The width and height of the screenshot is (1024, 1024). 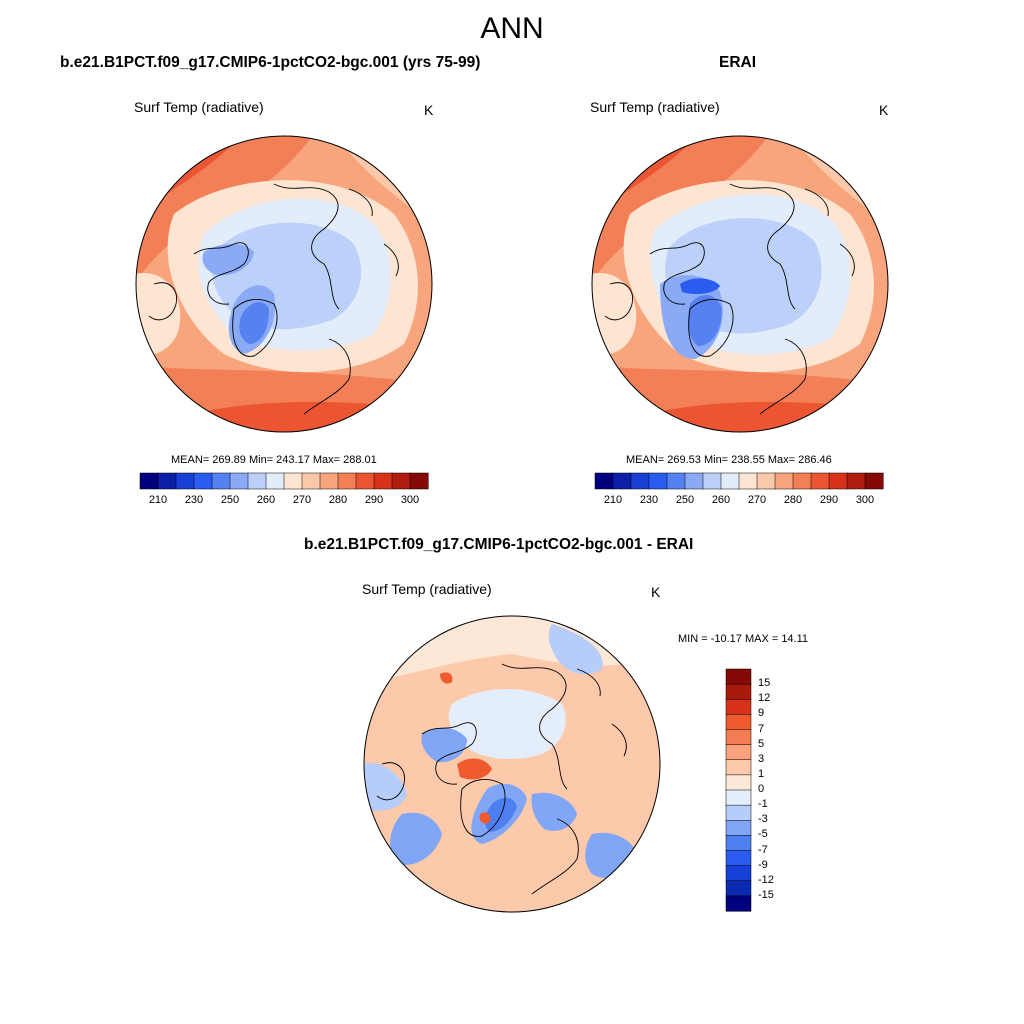 What do you see at coordinates (884, 110) in the screenshot?
I see `obs-units-label: K` at bounding box center [884, 110].